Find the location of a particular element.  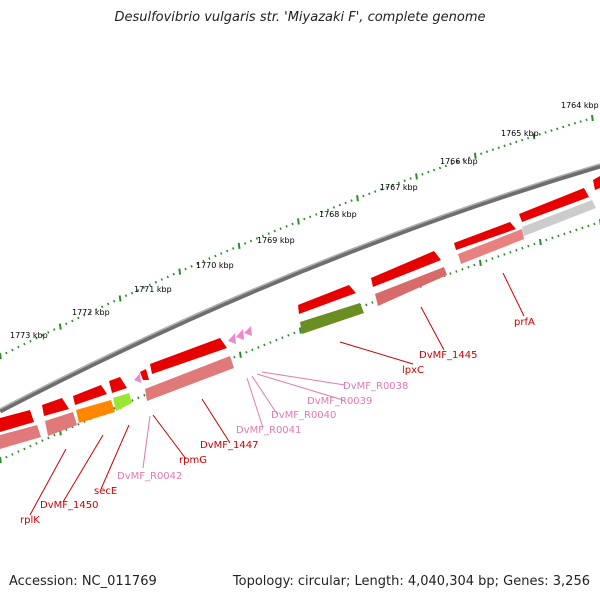

scale-label: 1768 kbp is located at coordinates (338, 214).